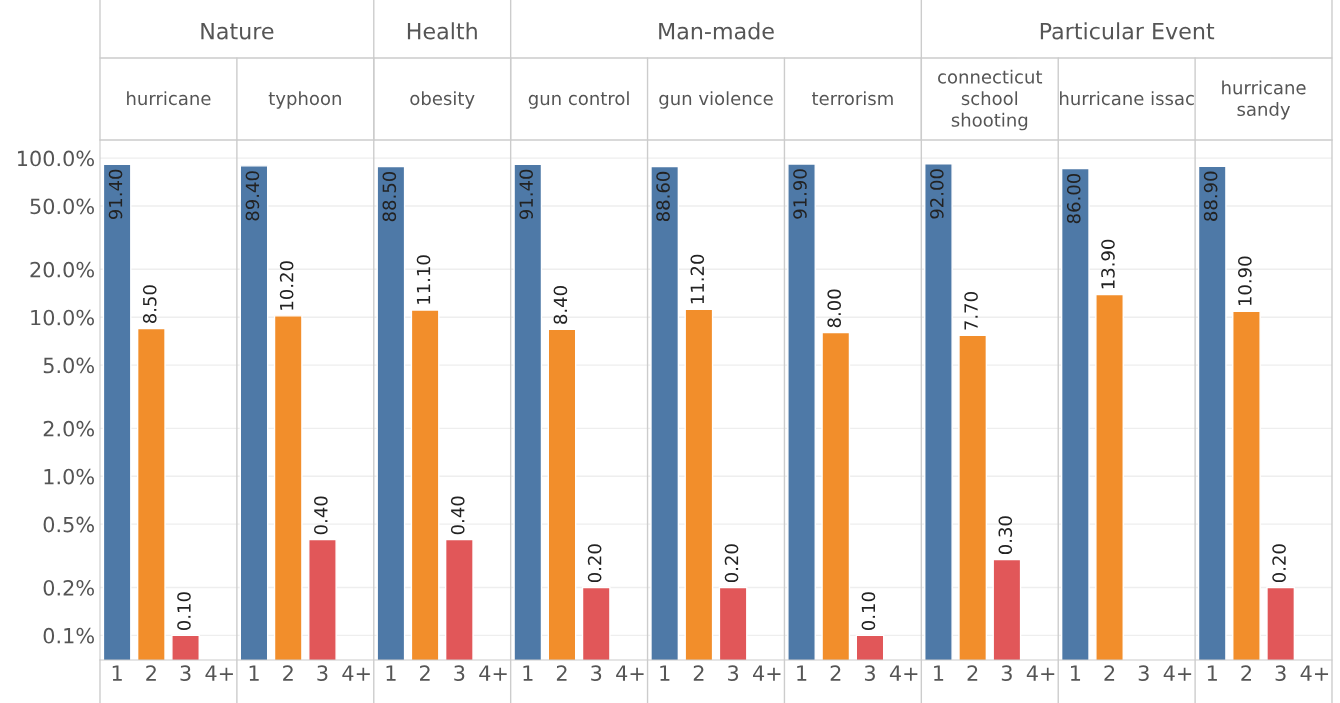 Image resolution: width=1340 pixels, height=703 pixels. I want to click on data-label: 8.00, so click(834, 308).